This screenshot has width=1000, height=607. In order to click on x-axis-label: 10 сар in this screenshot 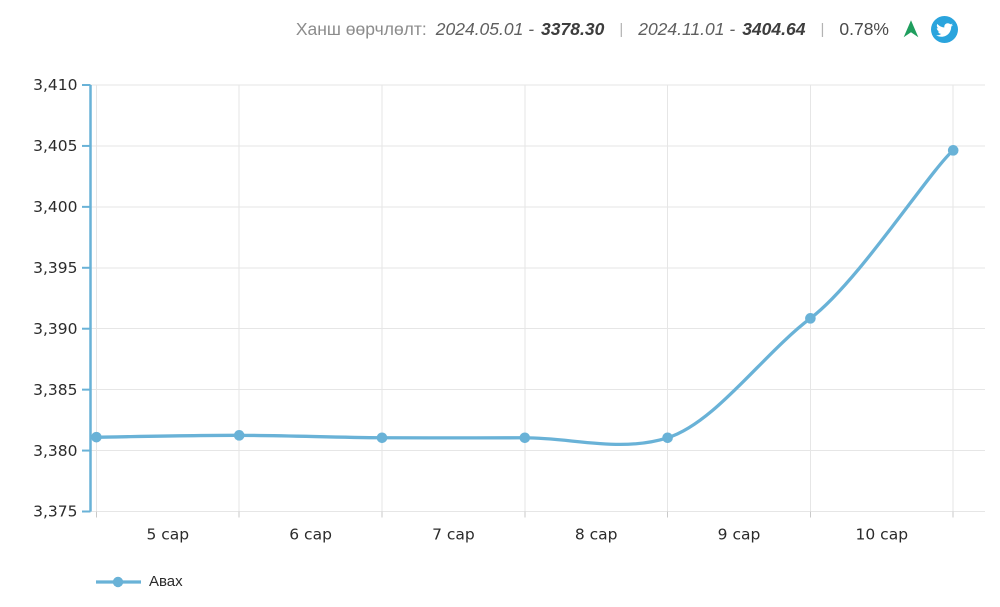, I will do `click(882, 535)`.